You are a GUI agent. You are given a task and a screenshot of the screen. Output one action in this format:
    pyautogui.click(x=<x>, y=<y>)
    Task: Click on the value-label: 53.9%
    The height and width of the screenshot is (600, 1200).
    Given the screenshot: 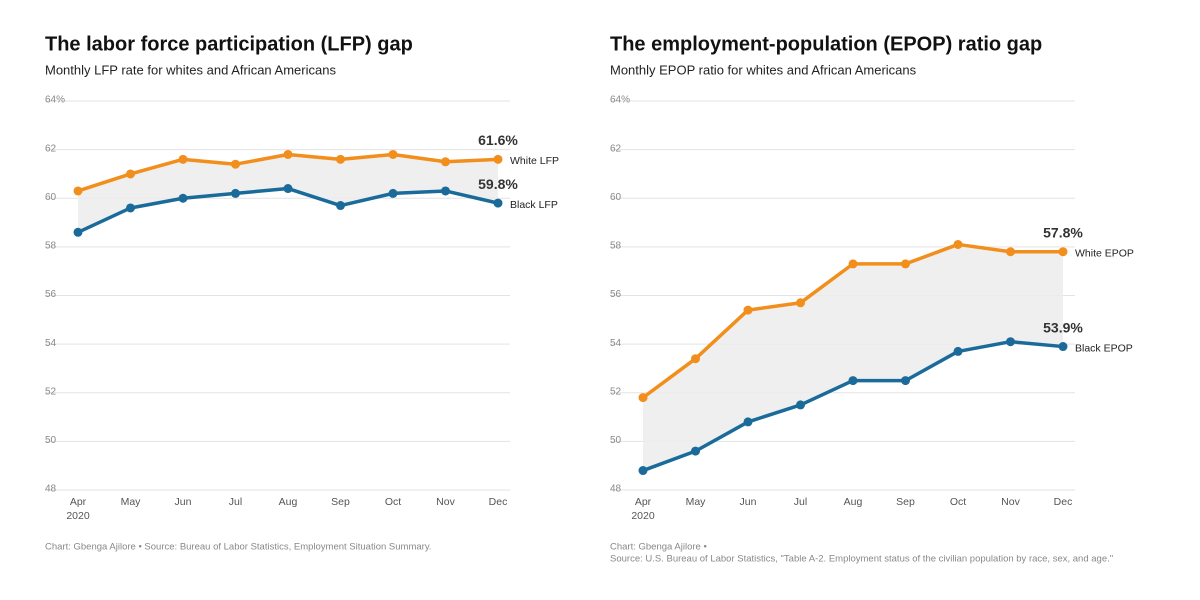 What is the action you would take?
    pyautogui.click(x=1063, y=327)
    